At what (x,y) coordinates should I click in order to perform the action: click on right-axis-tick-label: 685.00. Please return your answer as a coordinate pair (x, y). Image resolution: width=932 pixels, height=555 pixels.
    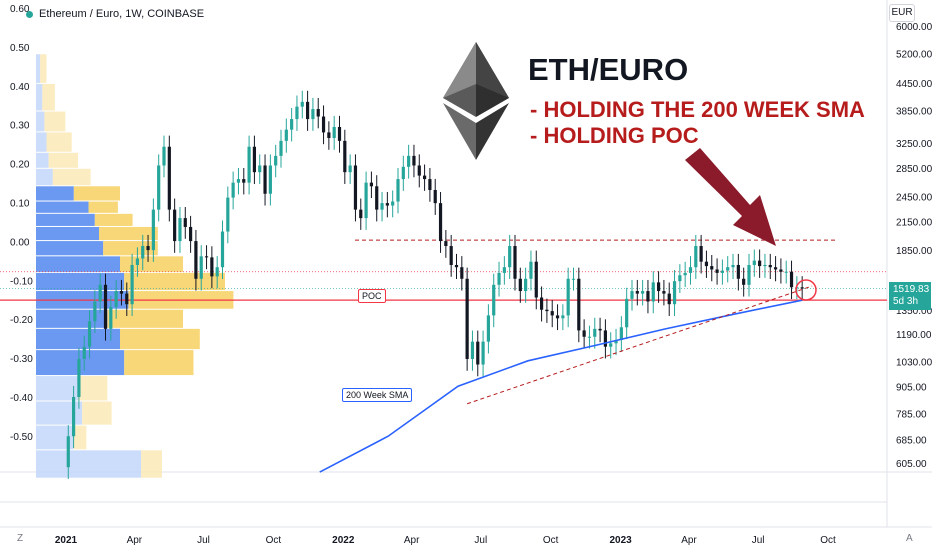
    Looking at the image, I should click on (911, 440).